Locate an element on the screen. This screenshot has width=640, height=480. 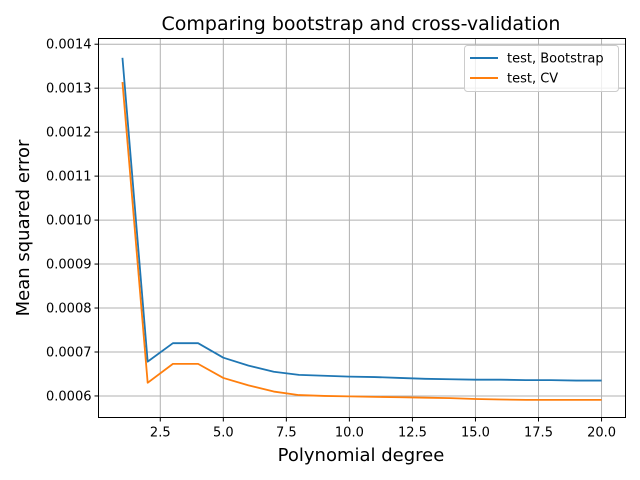
y-tick-label: 0.0010 is located at coordinates (69, 221).